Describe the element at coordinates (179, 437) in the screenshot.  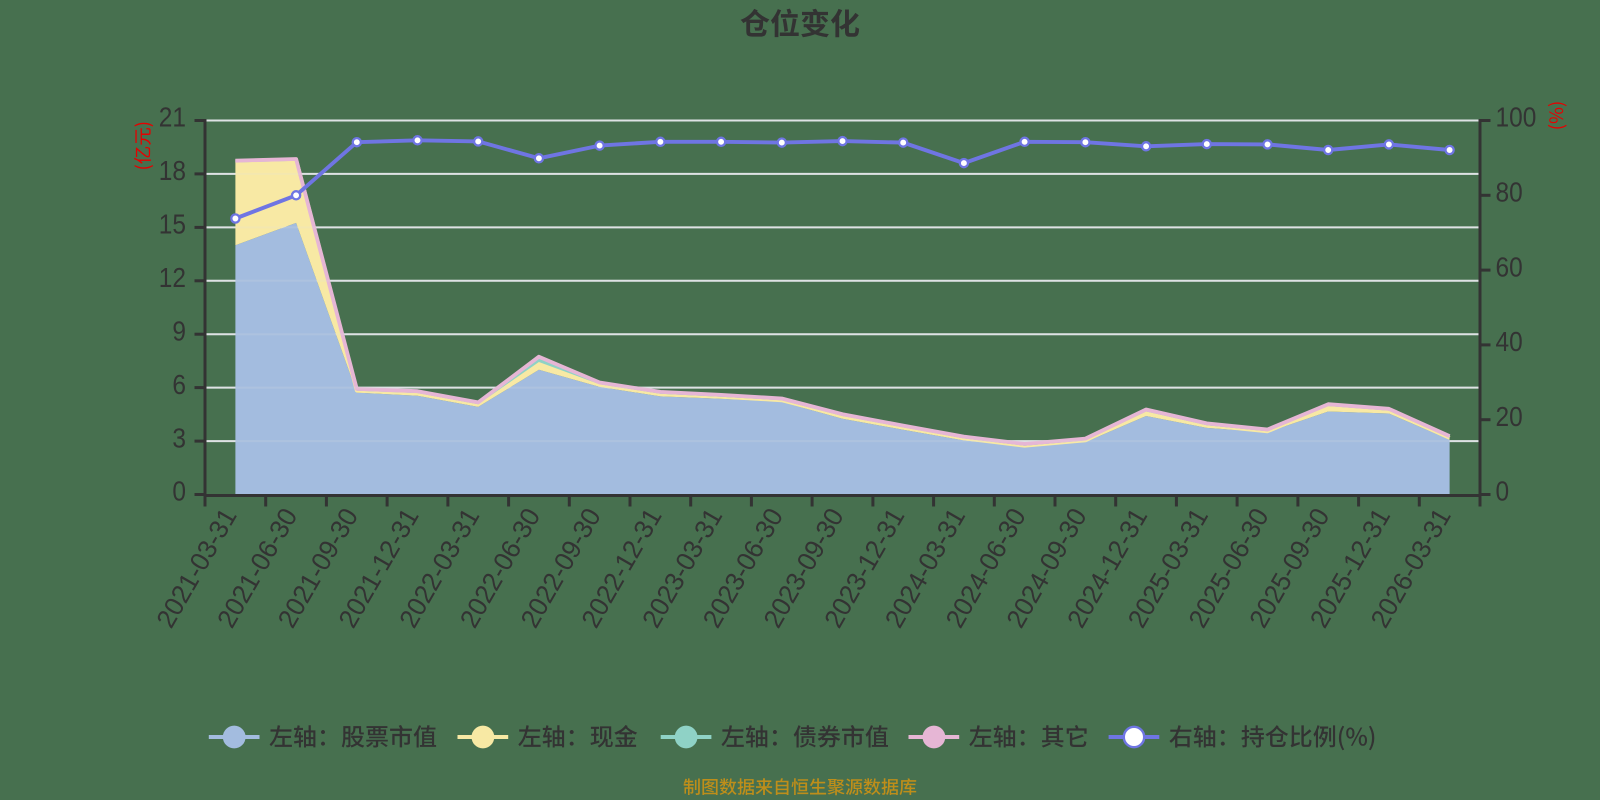
I see `svg-text: 3` at that location.